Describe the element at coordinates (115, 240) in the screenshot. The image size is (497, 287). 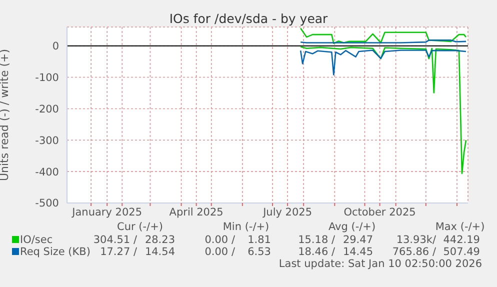
I see `text: 304.51 /` at that location.